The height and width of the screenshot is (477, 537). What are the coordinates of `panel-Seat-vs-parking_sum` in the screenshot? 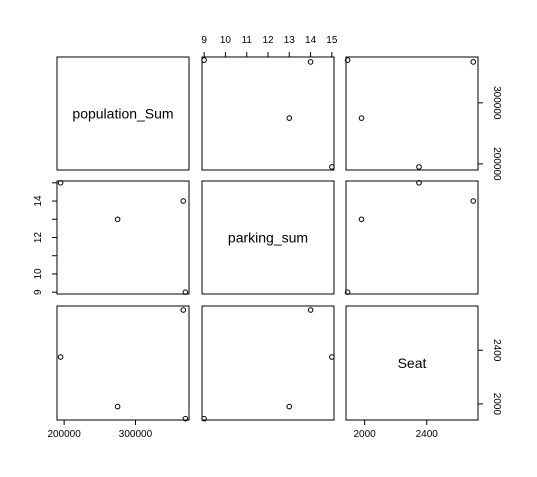 It's located at (268, 363).